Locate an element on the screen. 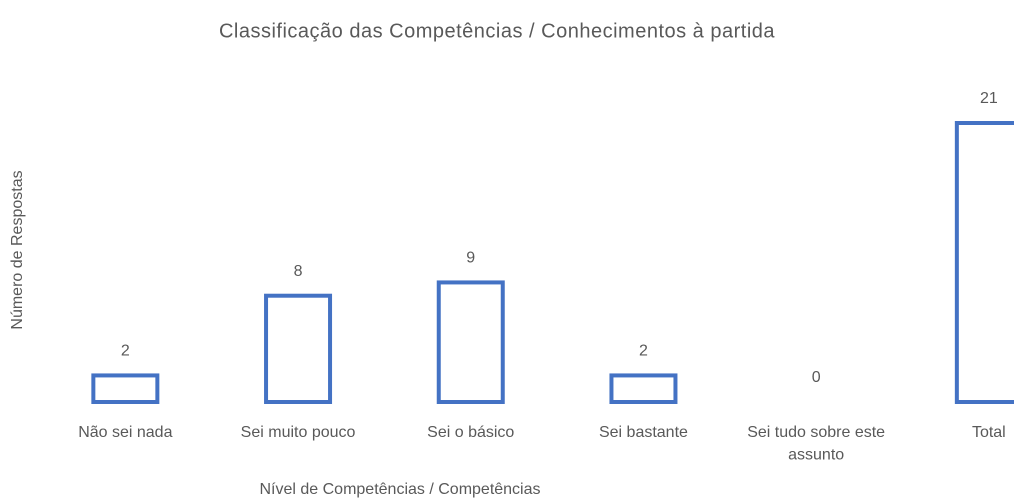 This screenshot has width=1014, height=502. x-tick-label: Total is located at coordinates (989, 432).